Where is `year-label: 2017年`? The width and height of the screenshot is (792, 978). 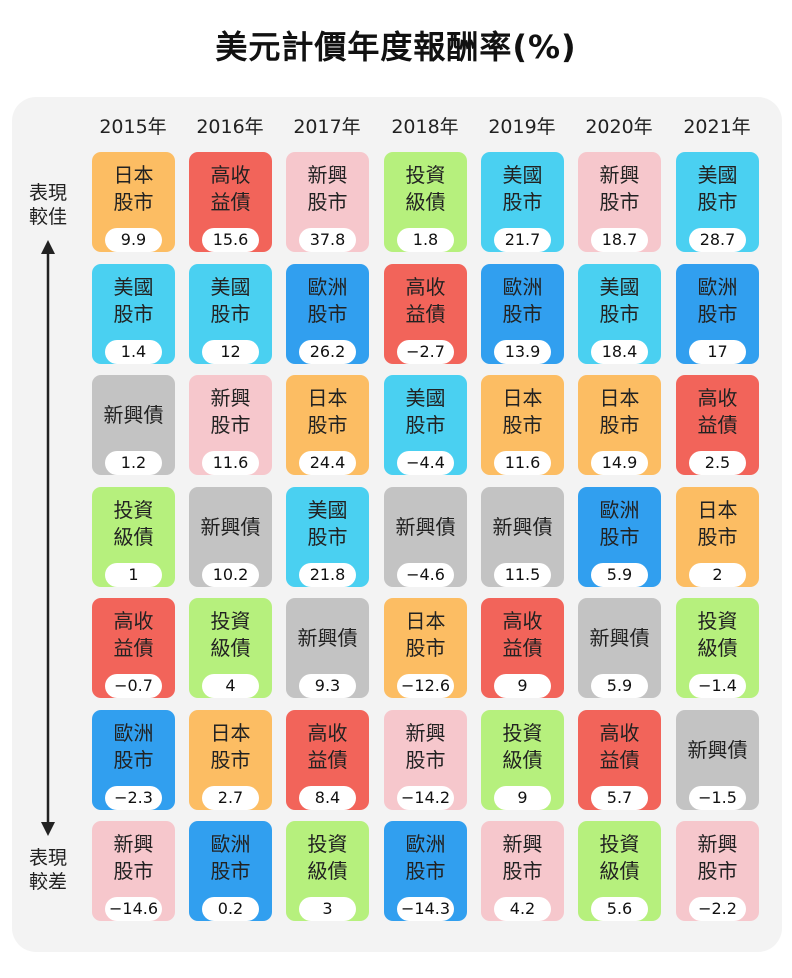 year-label: 2017年 is located at coordinates (327, 127).